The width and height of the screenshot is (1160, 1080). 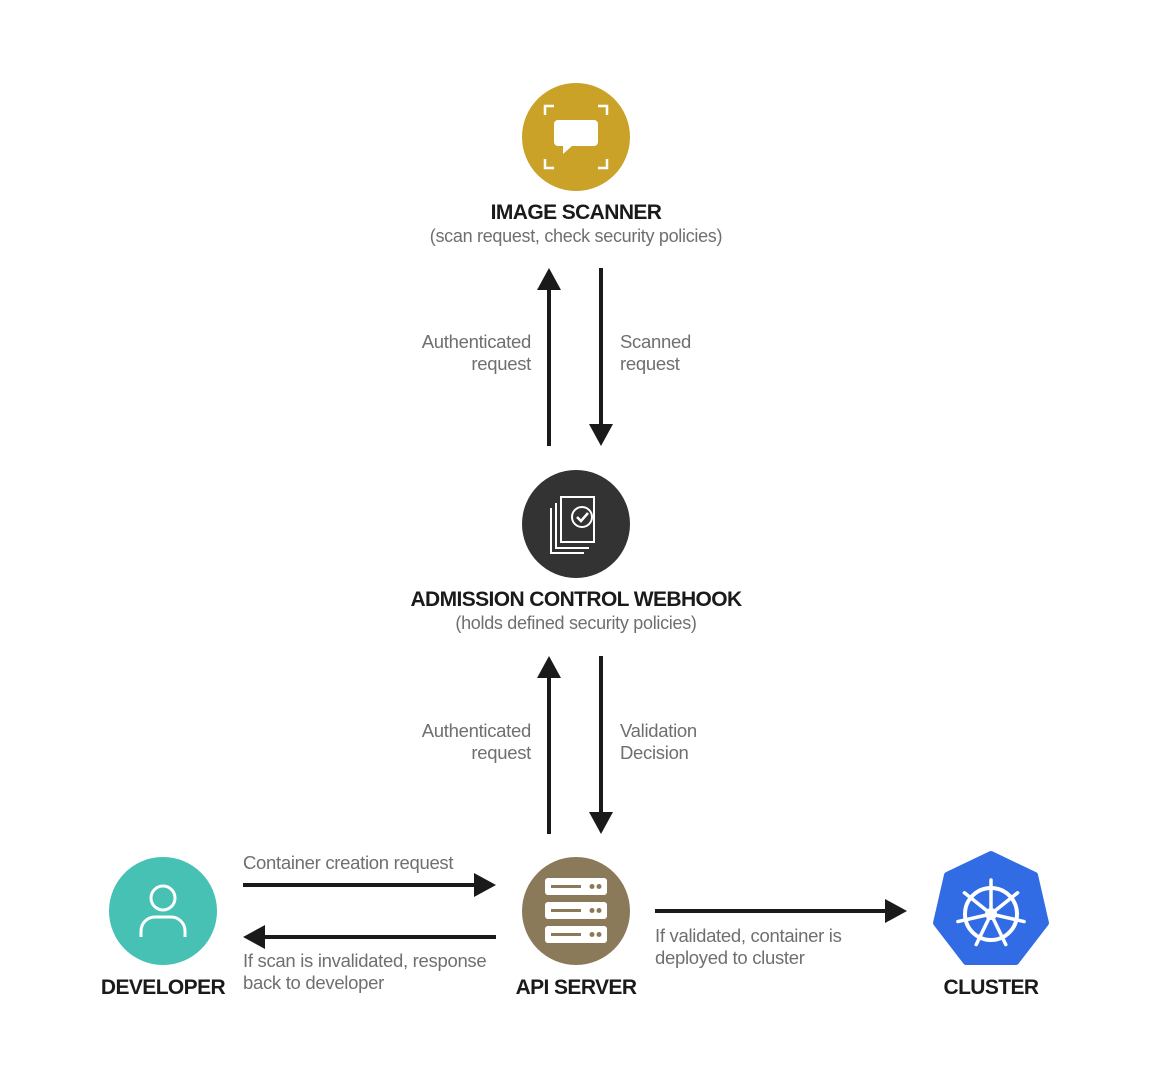 What do you see at coordinates (364, 960) in the screenshot?
I see `label-invalidated-line1: If scan is invalidated, response` at bounding box center [364, 960].